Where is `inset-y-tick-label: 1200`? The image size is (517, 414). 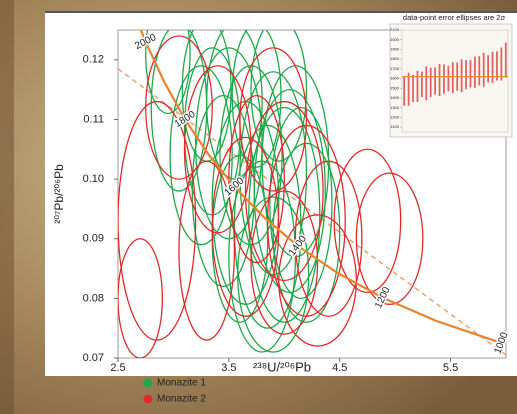
inset-y-tick-label: 1200 is located at coordinates (395, 116).